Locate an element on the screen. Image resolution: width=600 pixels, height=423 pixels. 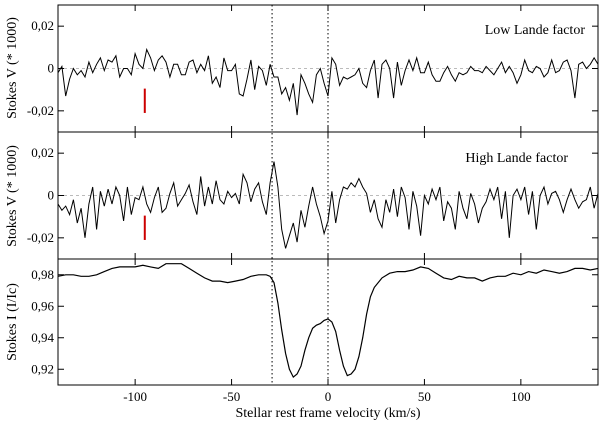
xtick-label: 100 is located at coordinates (521, 396).